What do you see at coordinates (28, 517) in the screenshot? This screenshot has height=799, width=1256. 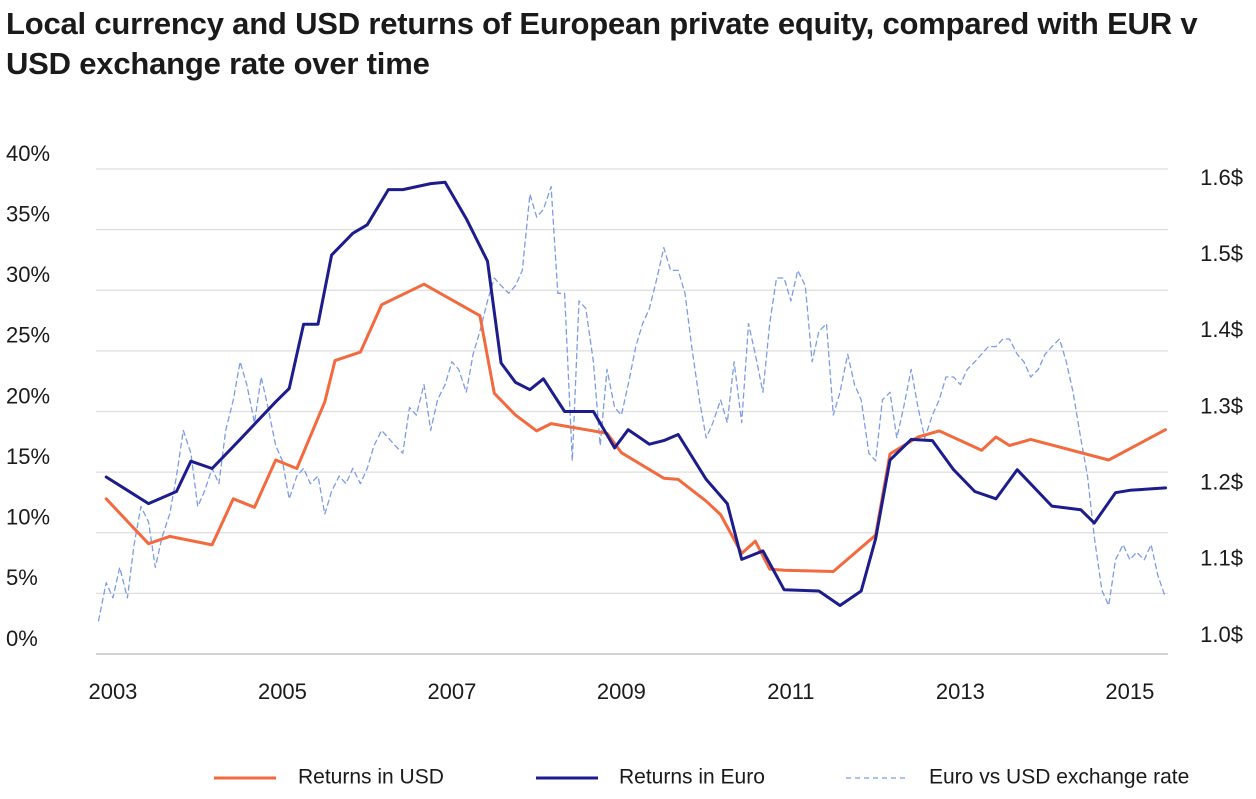 I see `left-tick-label: 10%` at bounding box center [28, 517].